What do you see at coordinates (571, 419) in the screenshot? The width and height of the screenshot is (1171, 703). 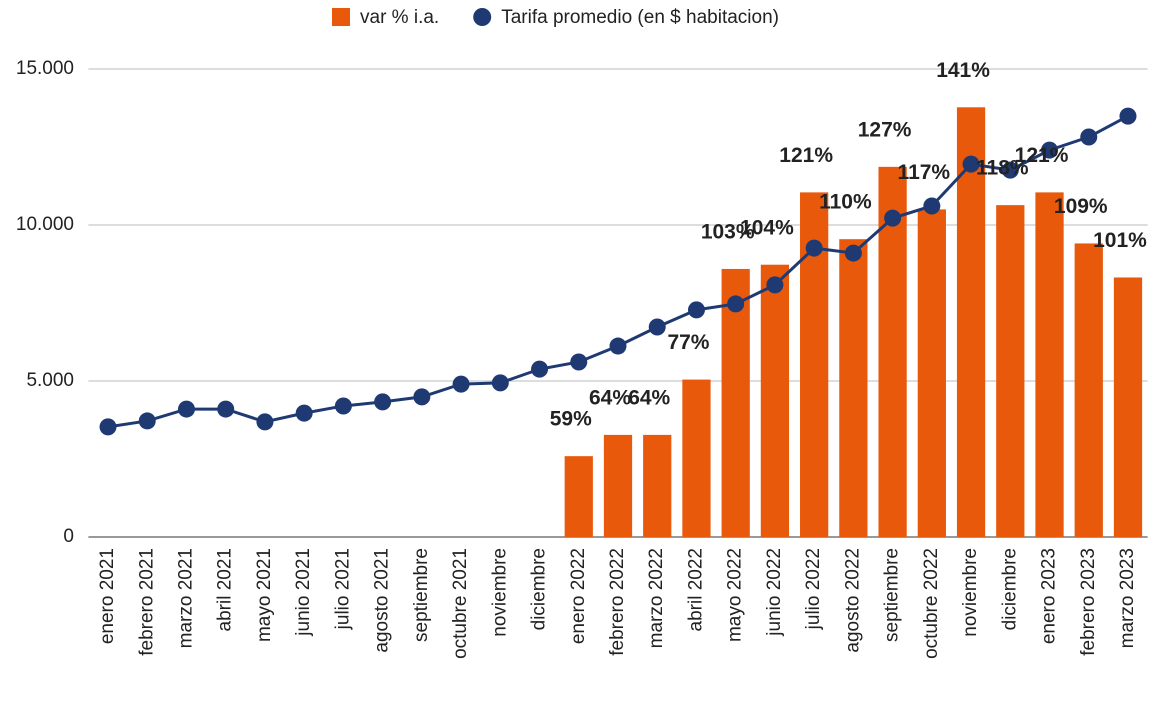 I see `data-label: 59%` at bounding box center [571, 419].